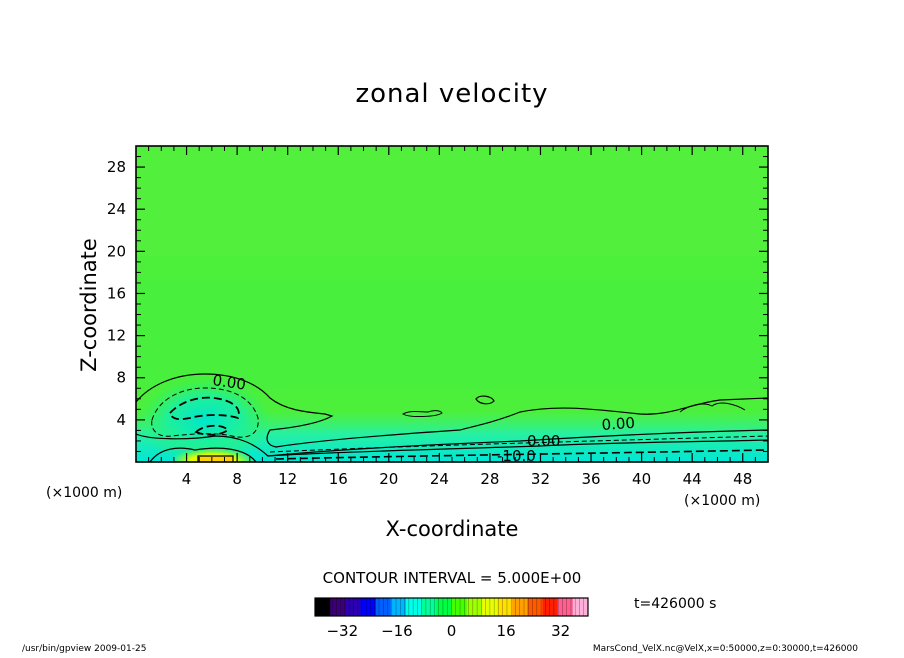  I want to click on x-tick-label: 44, so click(692, 479).